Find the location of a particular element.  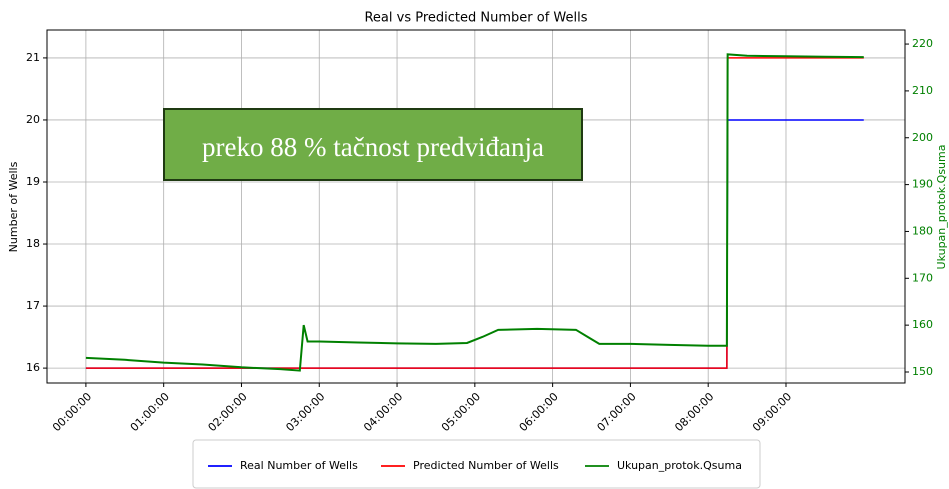

legend-label: Predicted Number of Wells is located at coordinates (486, 465).